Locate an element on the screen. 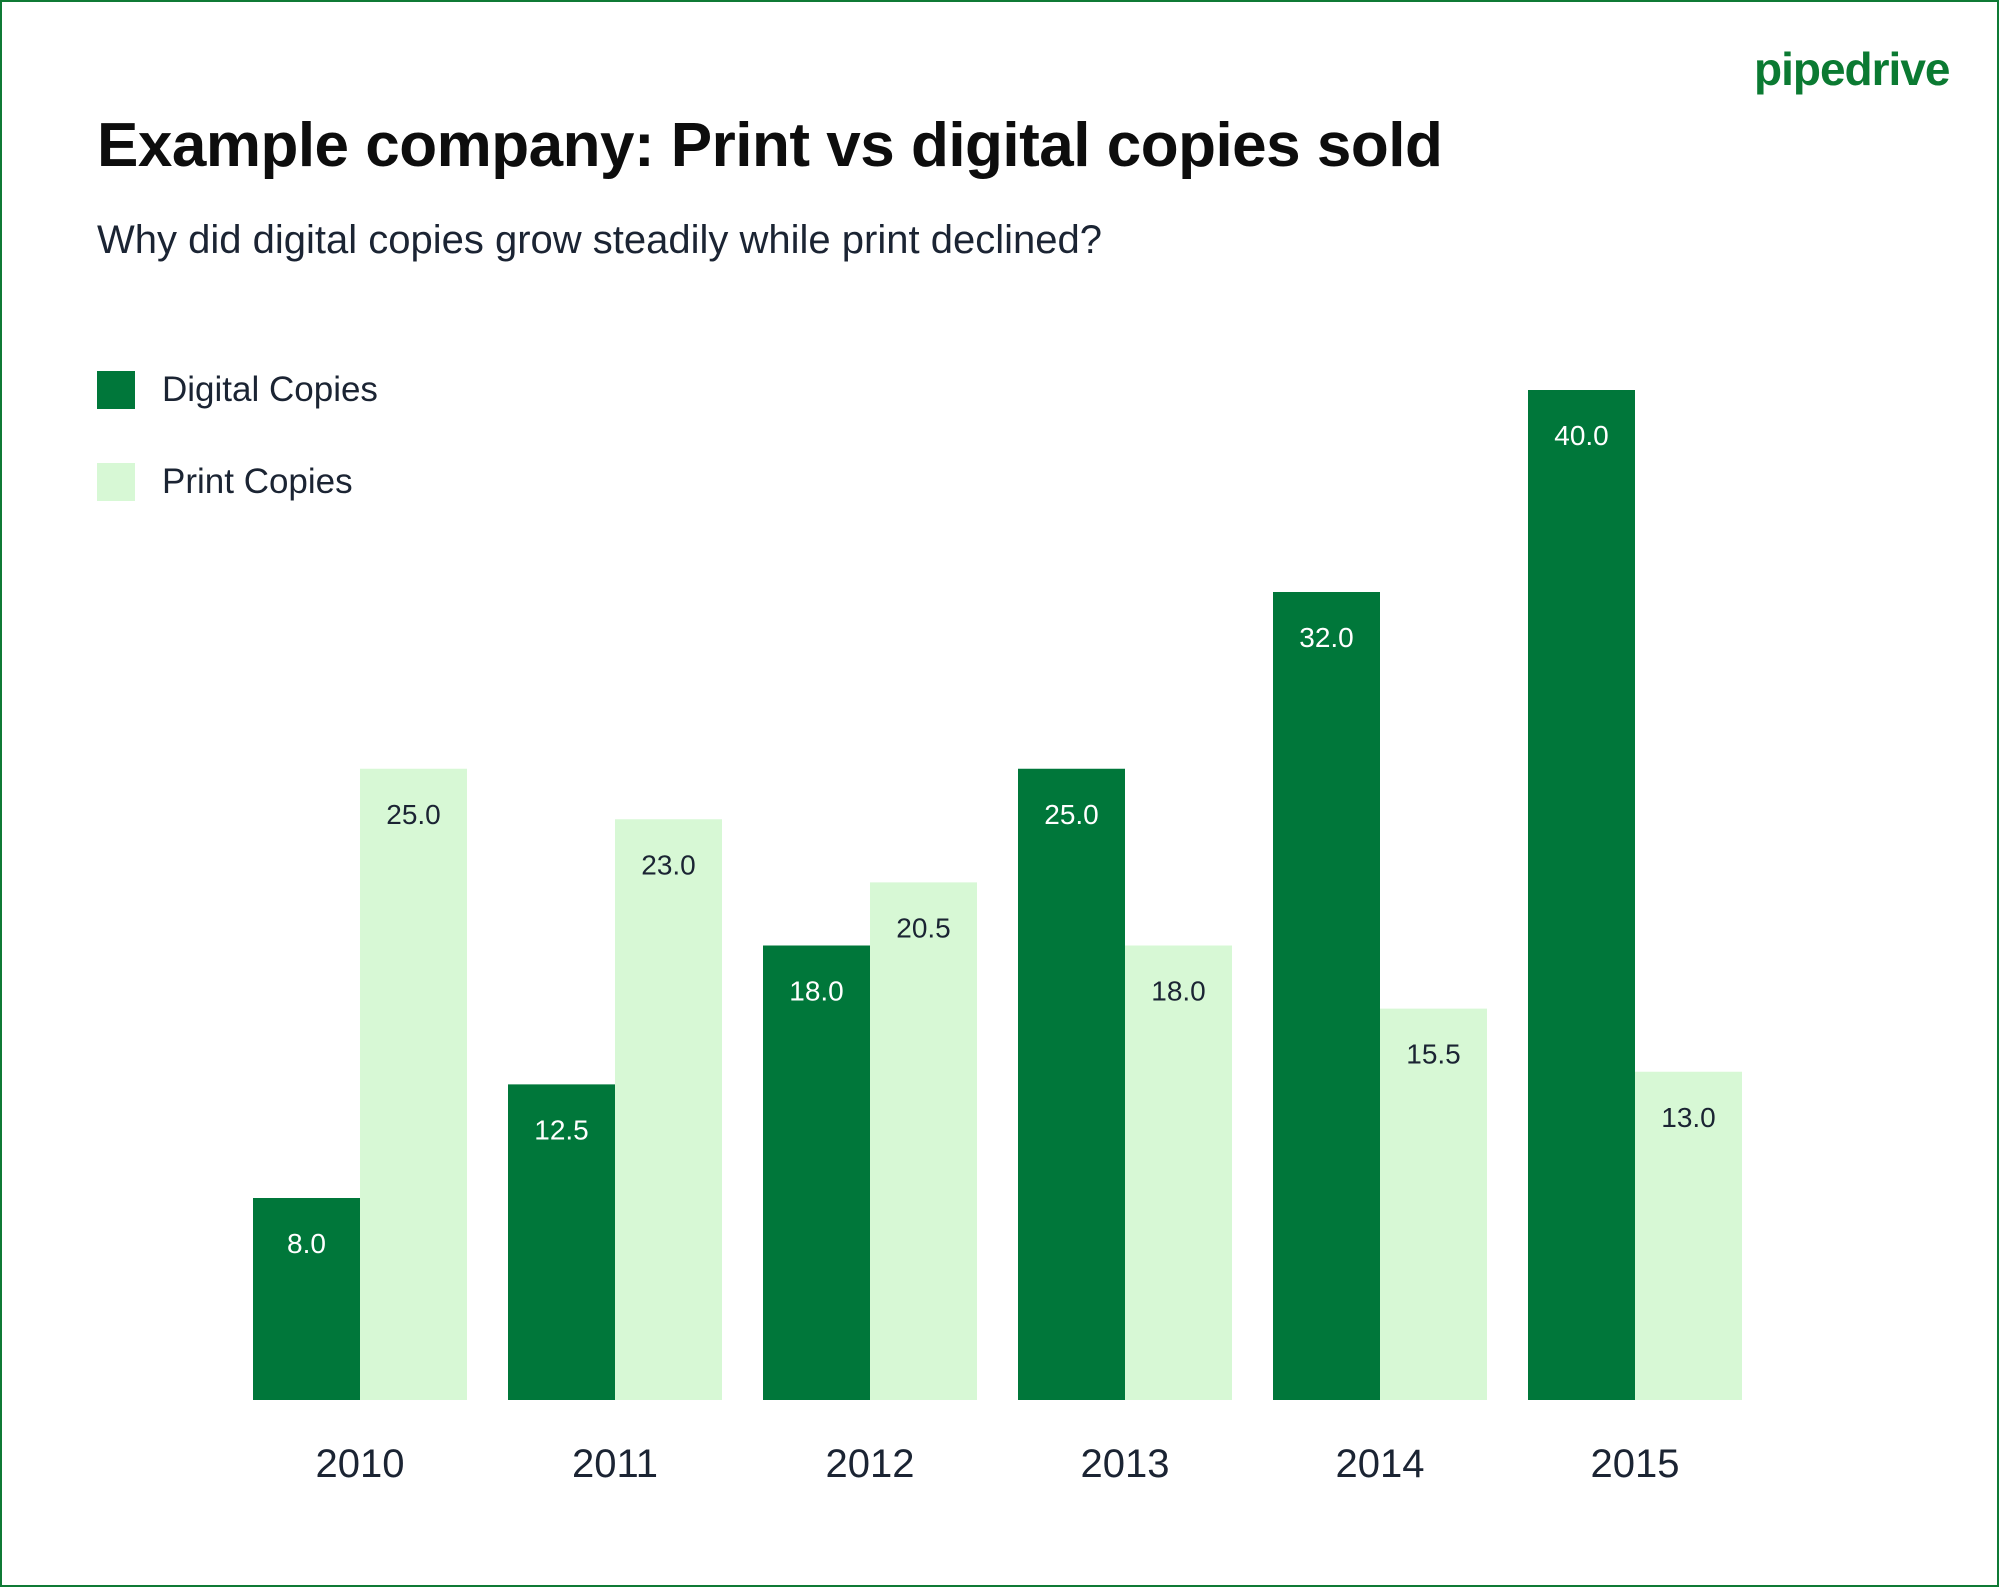 The image size is (1999, 1587). bar-digital-2011 is located at coordinates (561, 1242).